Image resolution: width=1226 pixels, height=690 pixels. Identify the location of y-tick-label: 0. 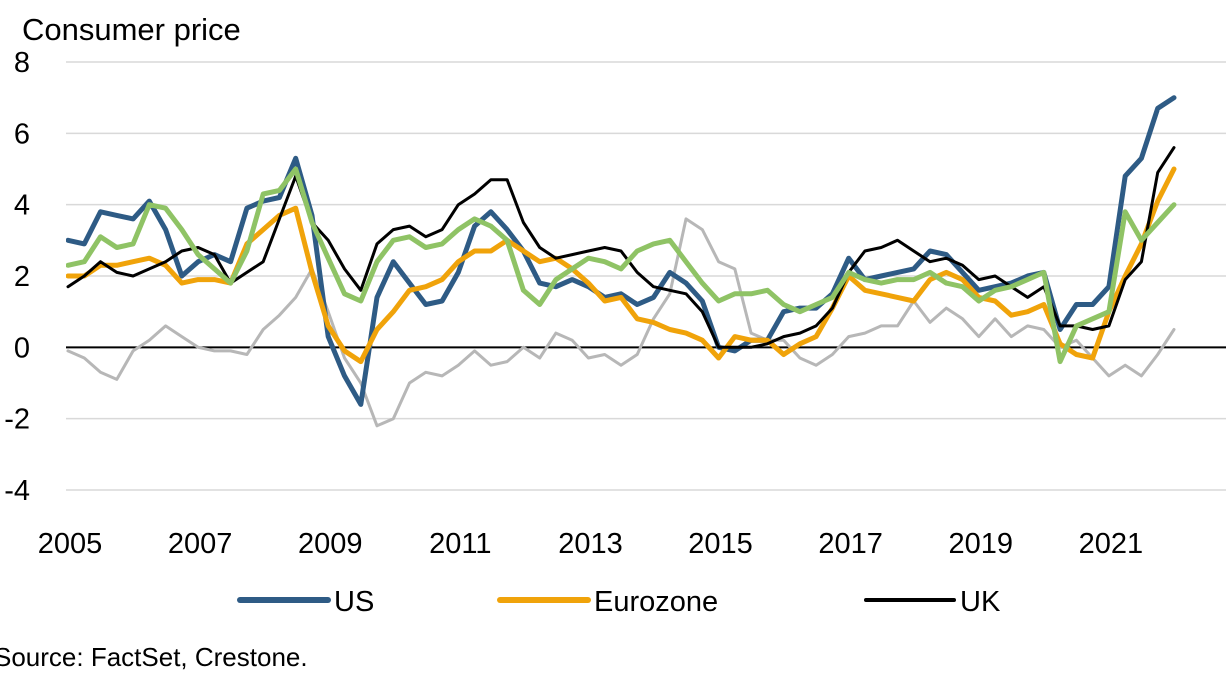
(22, 348).